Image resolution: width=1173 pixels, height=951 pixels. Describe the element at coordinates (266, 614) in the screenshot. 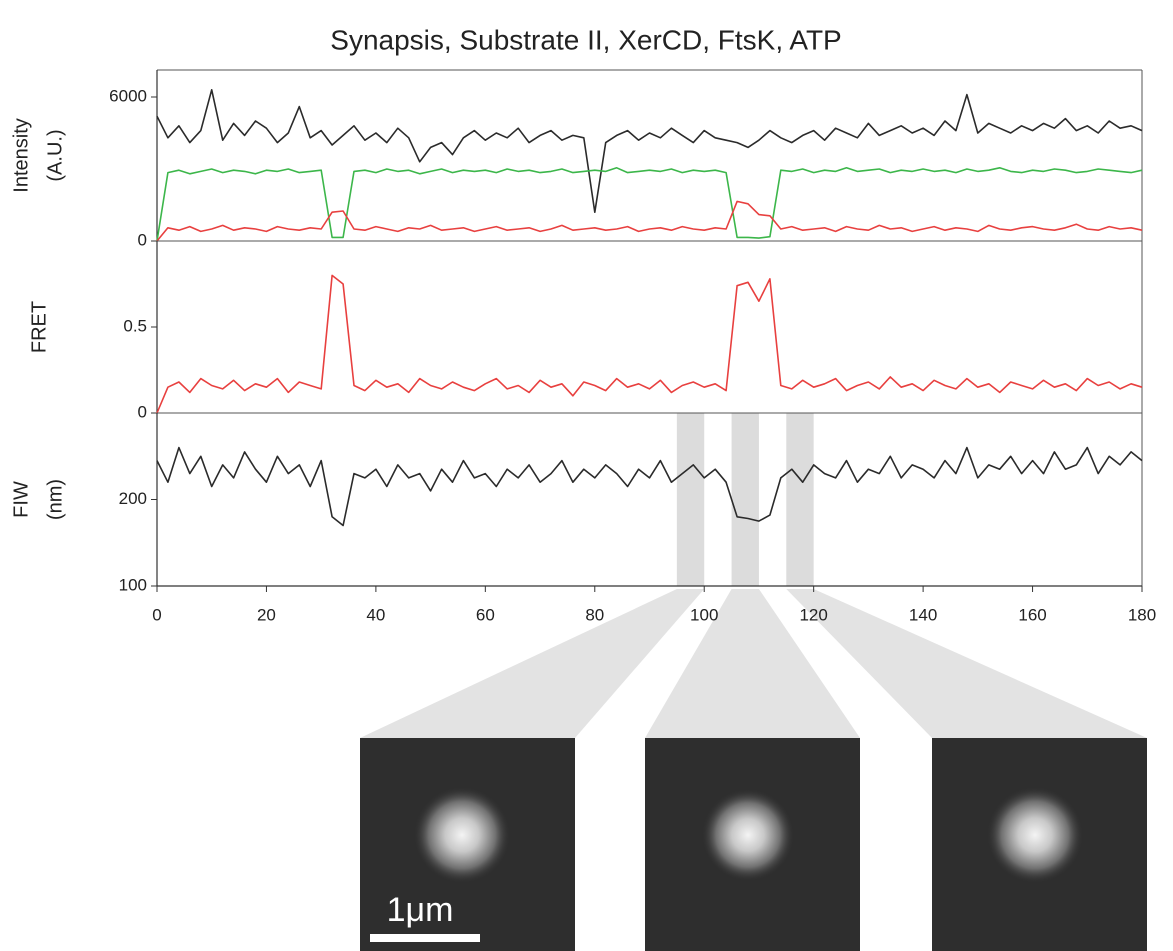

I see `x-tick-label: 20` at that location.